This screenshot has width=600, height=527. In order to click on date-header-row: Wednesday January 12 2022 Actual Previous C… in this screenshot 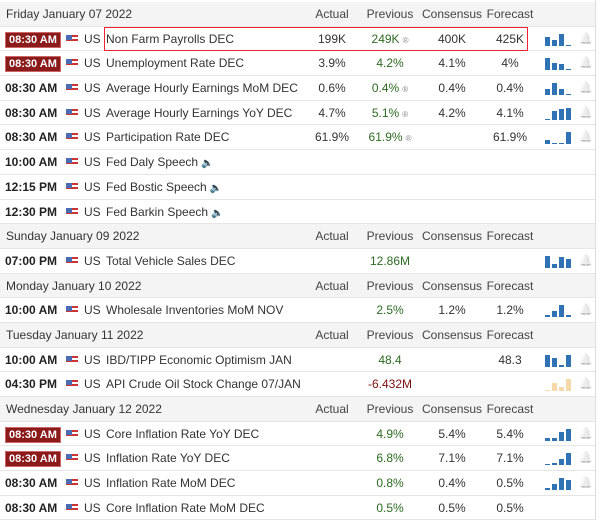, I will do `click(297, 409)`.